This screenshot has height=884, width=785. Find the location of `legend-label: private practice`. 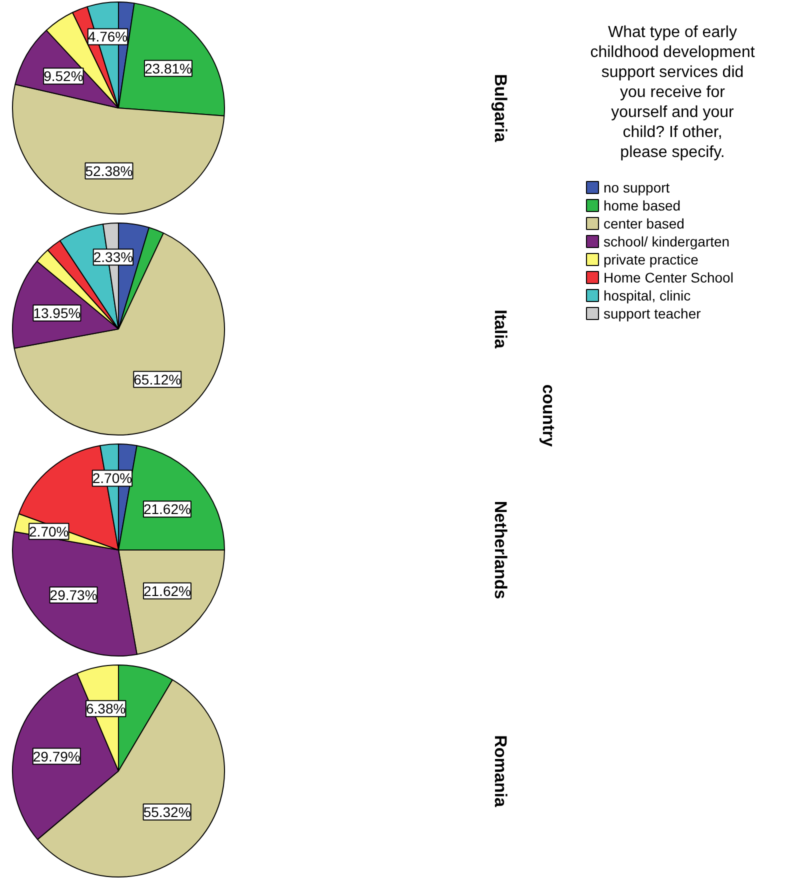

legend-label: private practice is located at coordinates (651, 260).